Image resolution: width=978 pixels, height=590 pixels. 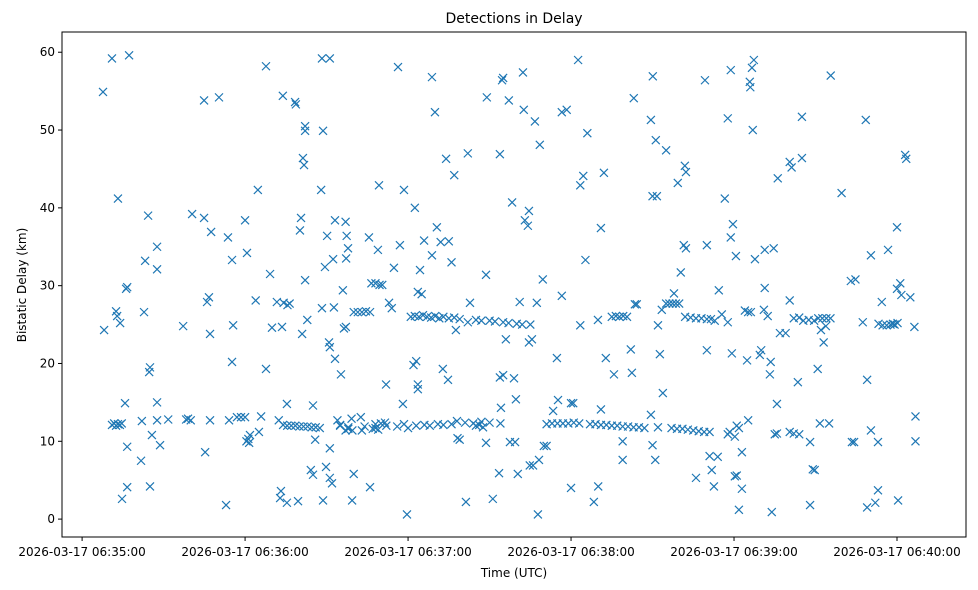 What do you see at coordinates (407, 552) in the screenshot?
I see `x-tick-label: 2026-03-17 06:37:00` at bounding box center [407, 552].